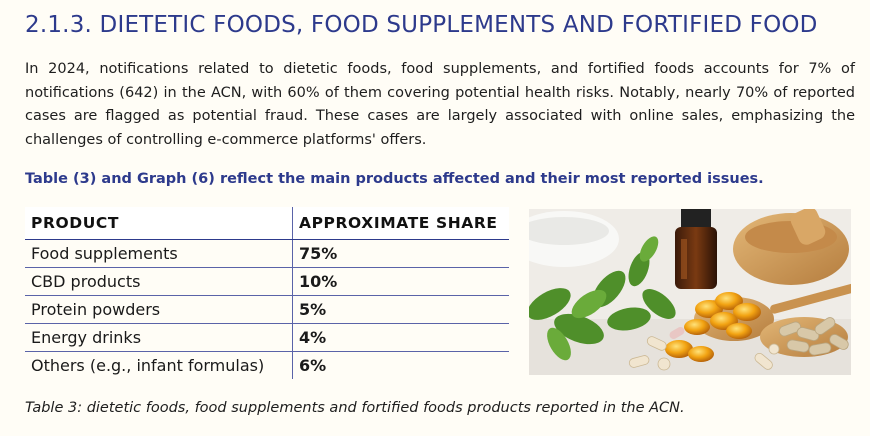 The width and height of the screenshot is (870, 436). I want to click on share-cell: 6%, so click(313, 365).